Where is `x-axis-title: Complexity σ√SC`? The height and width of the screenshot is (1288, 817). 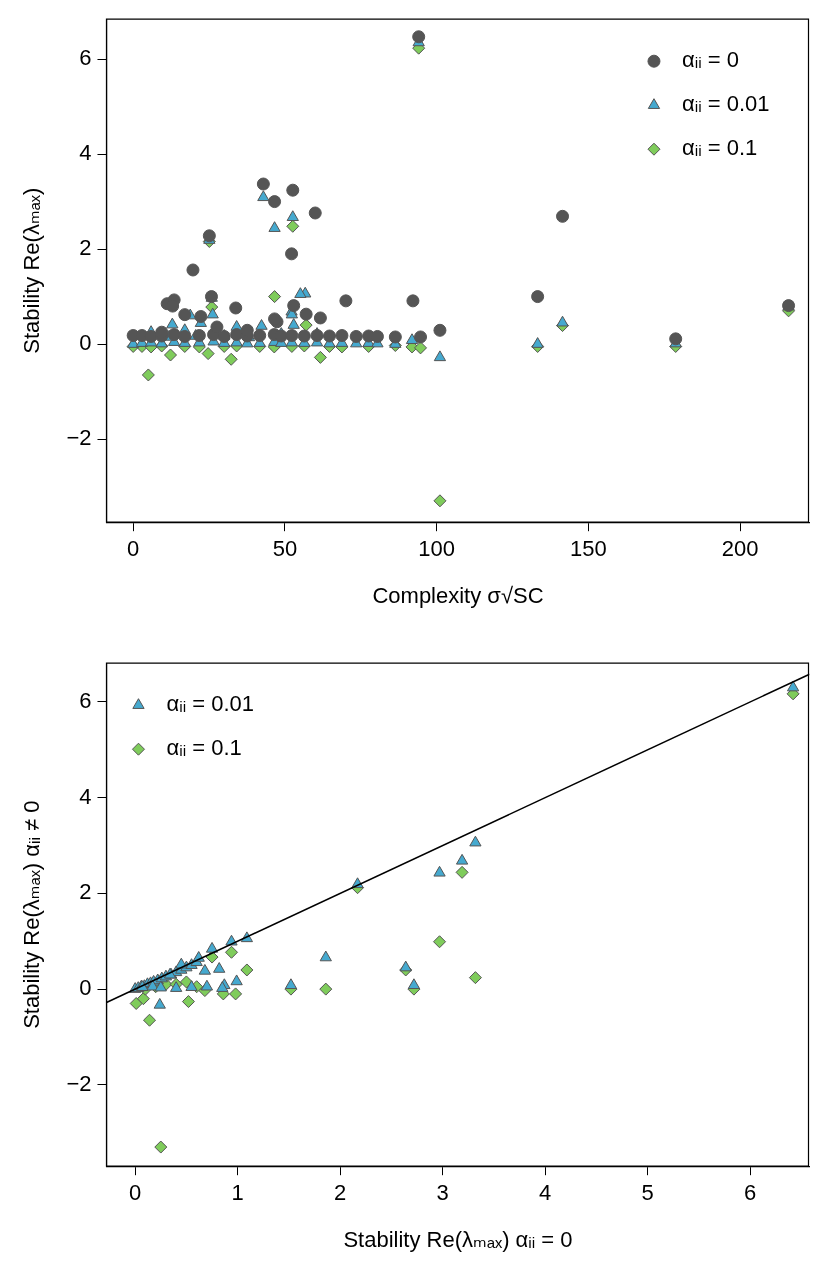 x-axis-title: Complexity σ√SC is located at coordinates (458, 595).